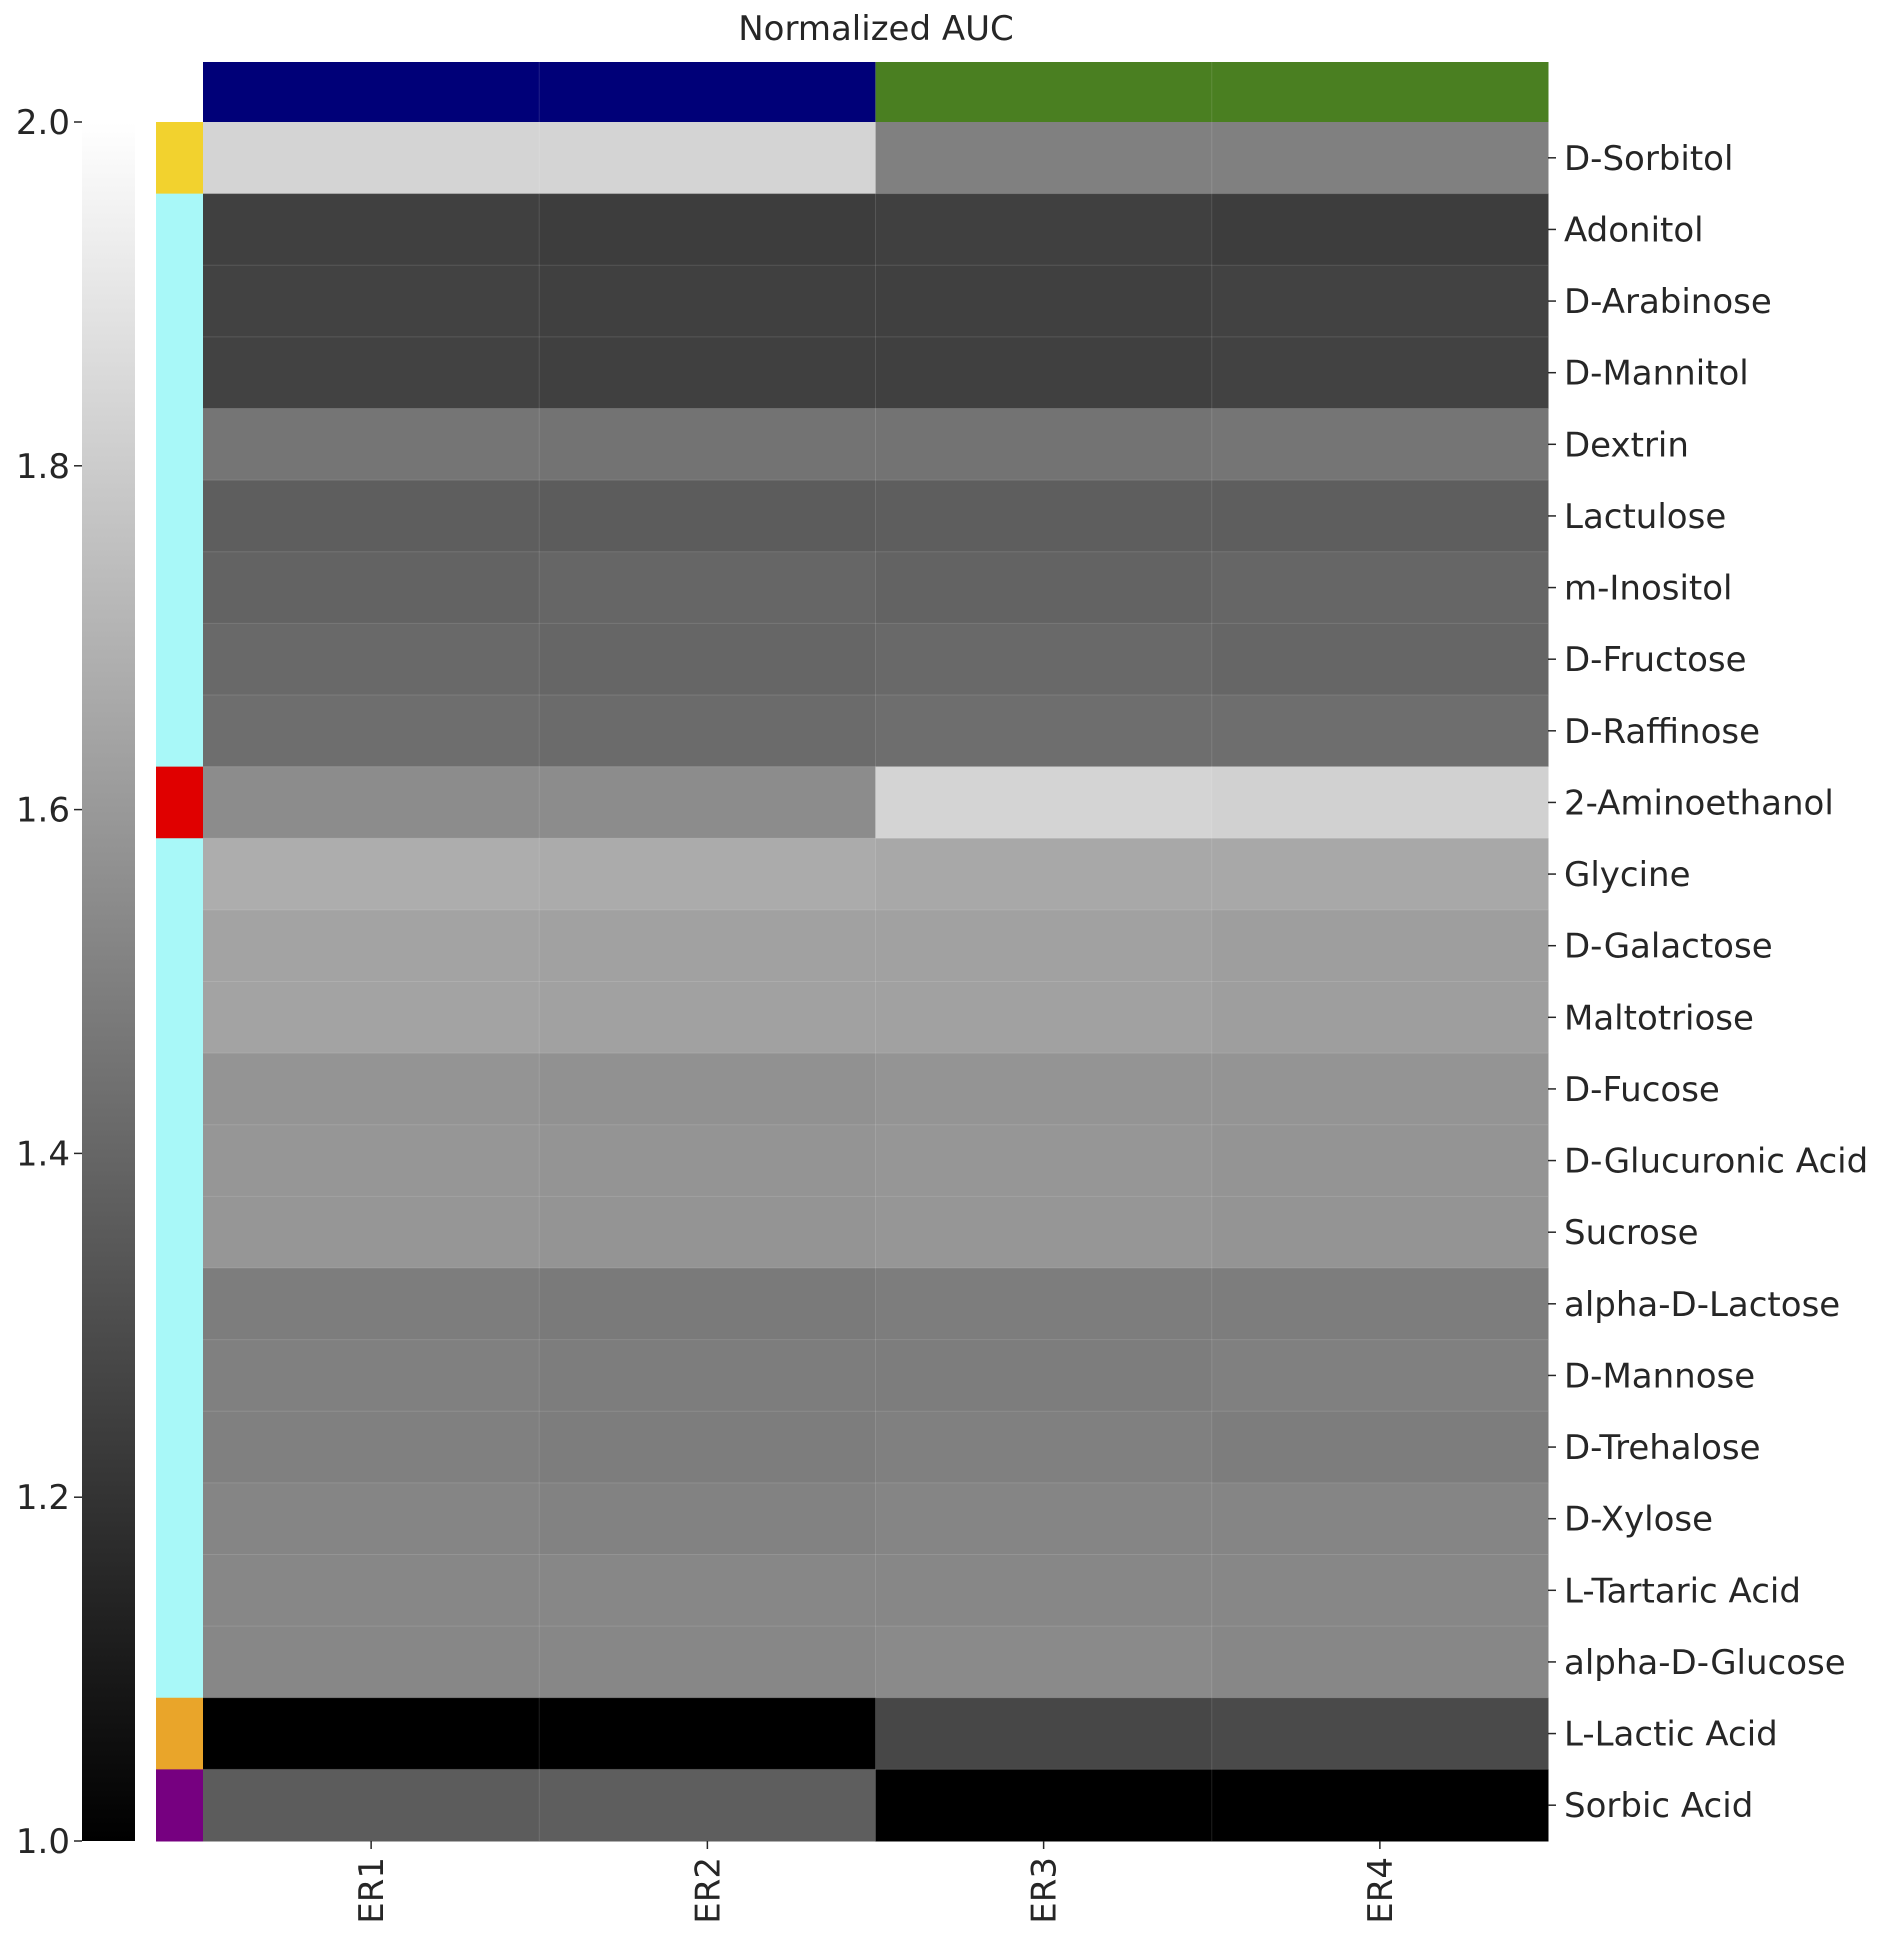 This screenshot has width=1899, height=1947. I want to click on column-group-color-bar, so click(876, 92).